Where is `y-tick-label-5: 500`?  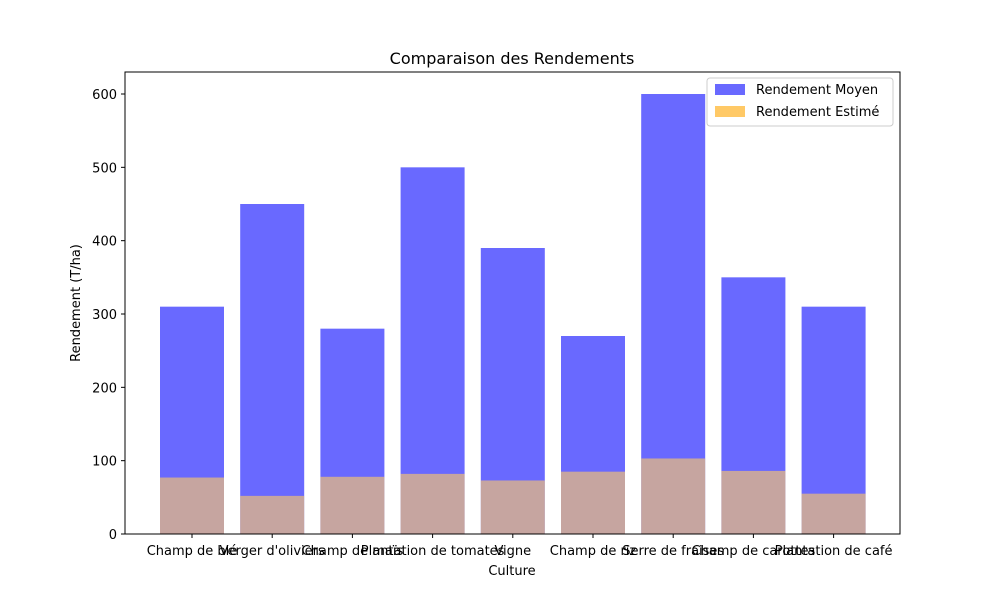 y-tick-label-5: 500 is located at coordinates (104, 168).